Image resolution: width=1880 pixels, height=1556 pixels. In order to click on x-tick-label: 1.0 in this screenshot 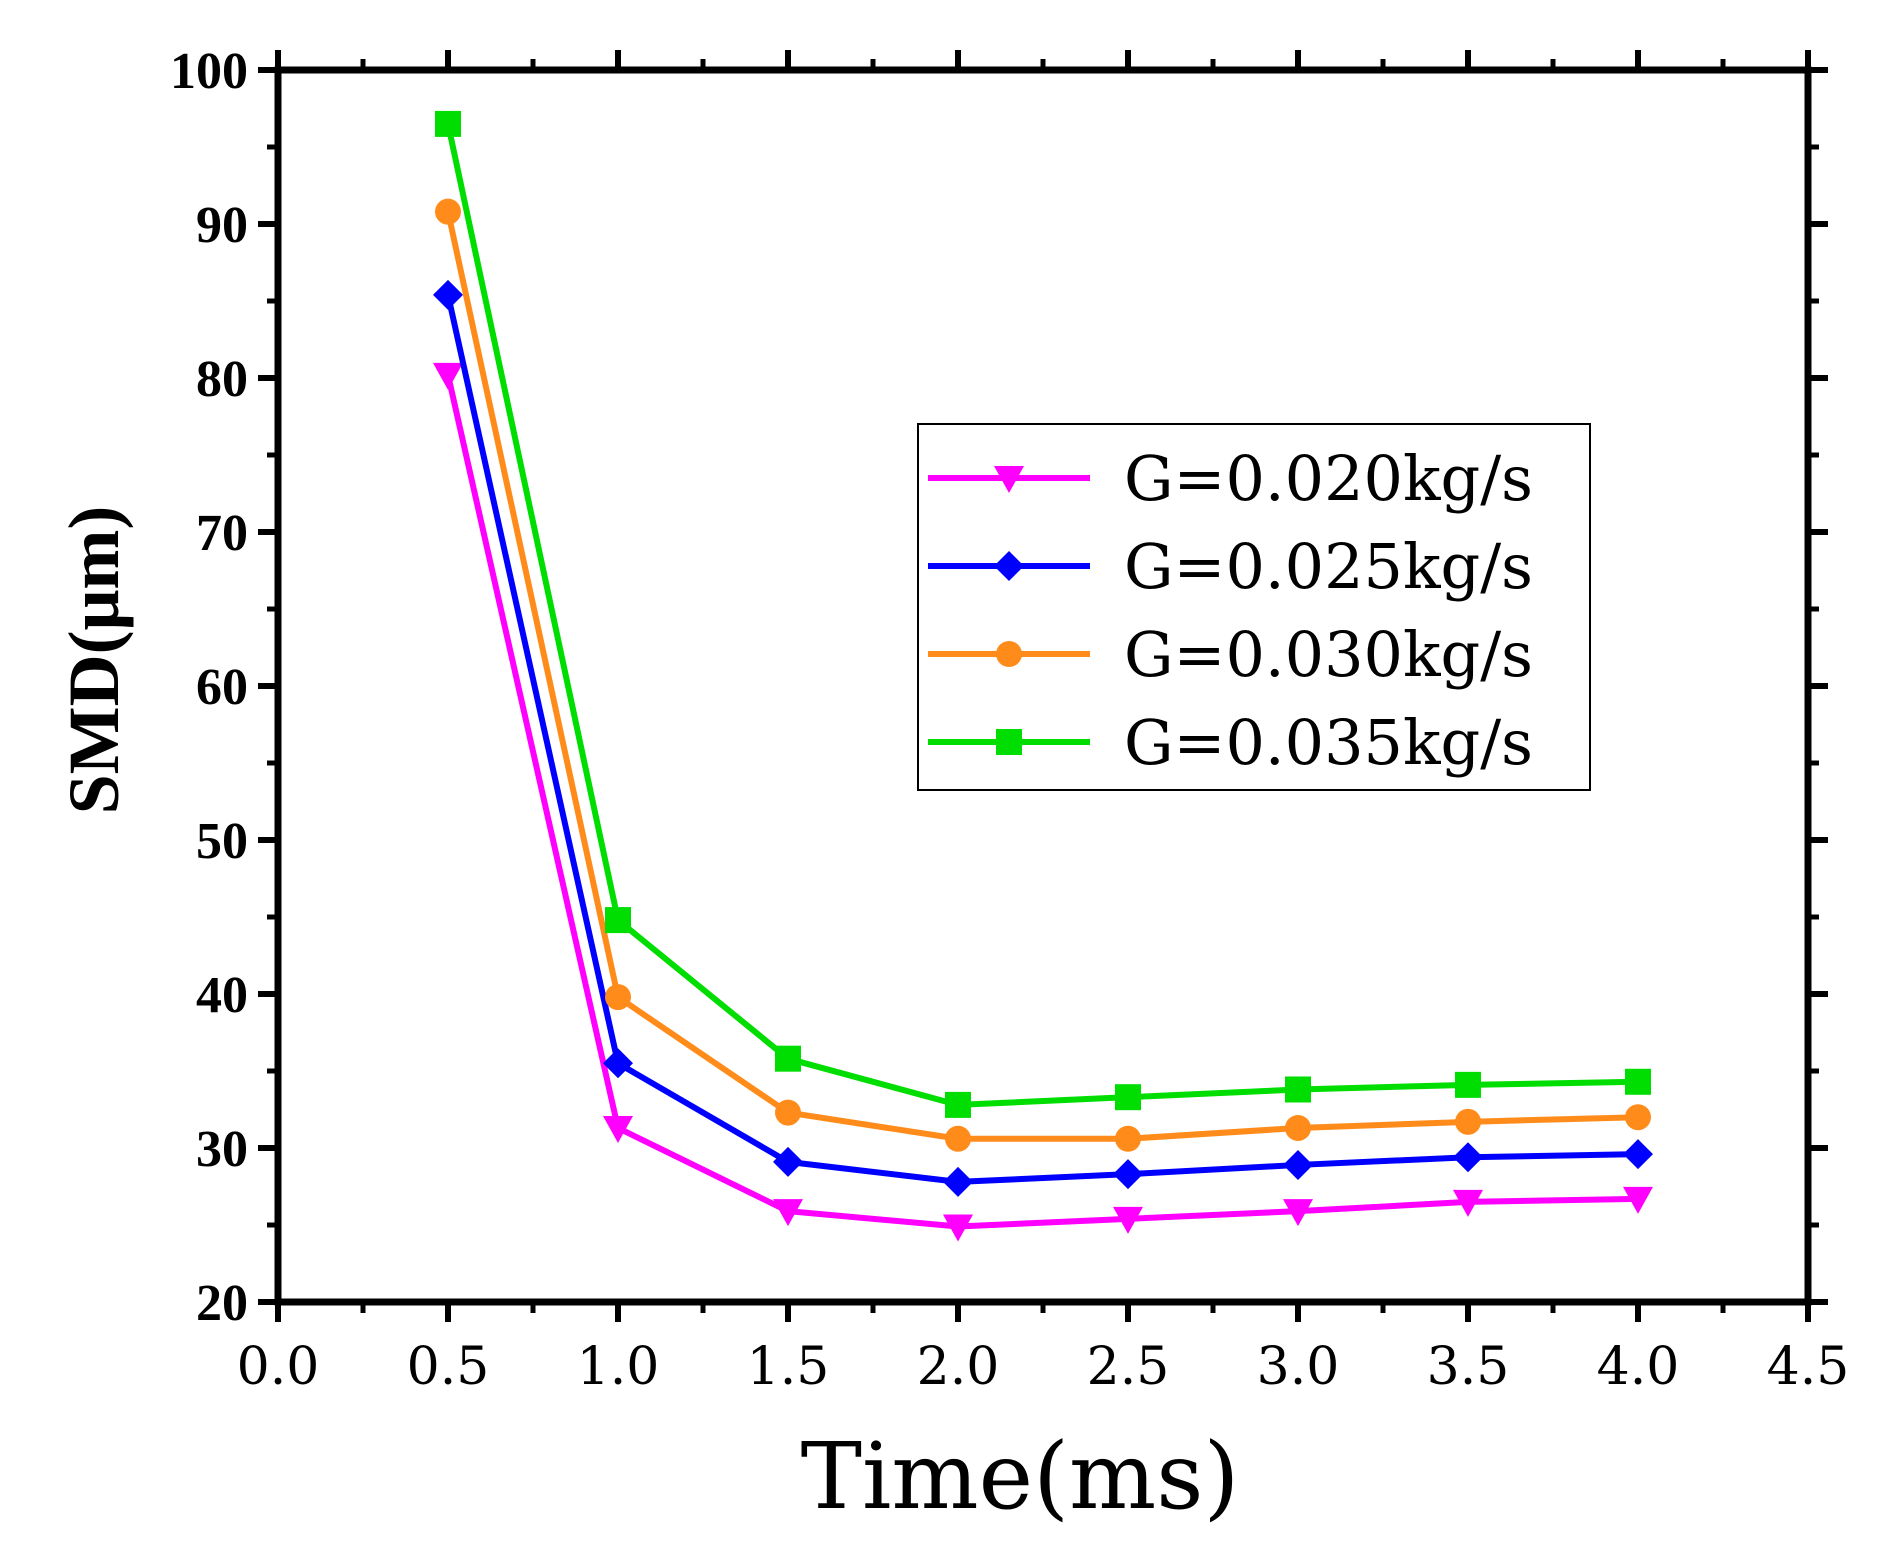, I will do `click(618, 1367)`.